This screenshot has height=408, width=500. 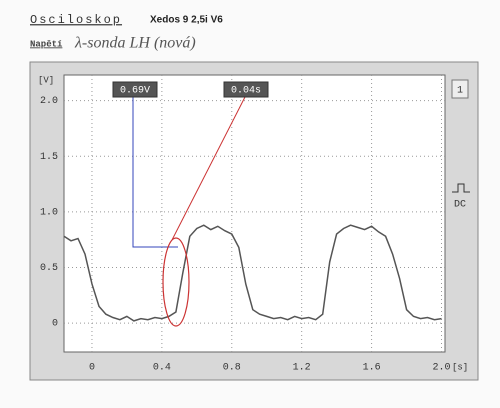 I want to click on x-tick-label: 2.0, so click(x=441, y=368).